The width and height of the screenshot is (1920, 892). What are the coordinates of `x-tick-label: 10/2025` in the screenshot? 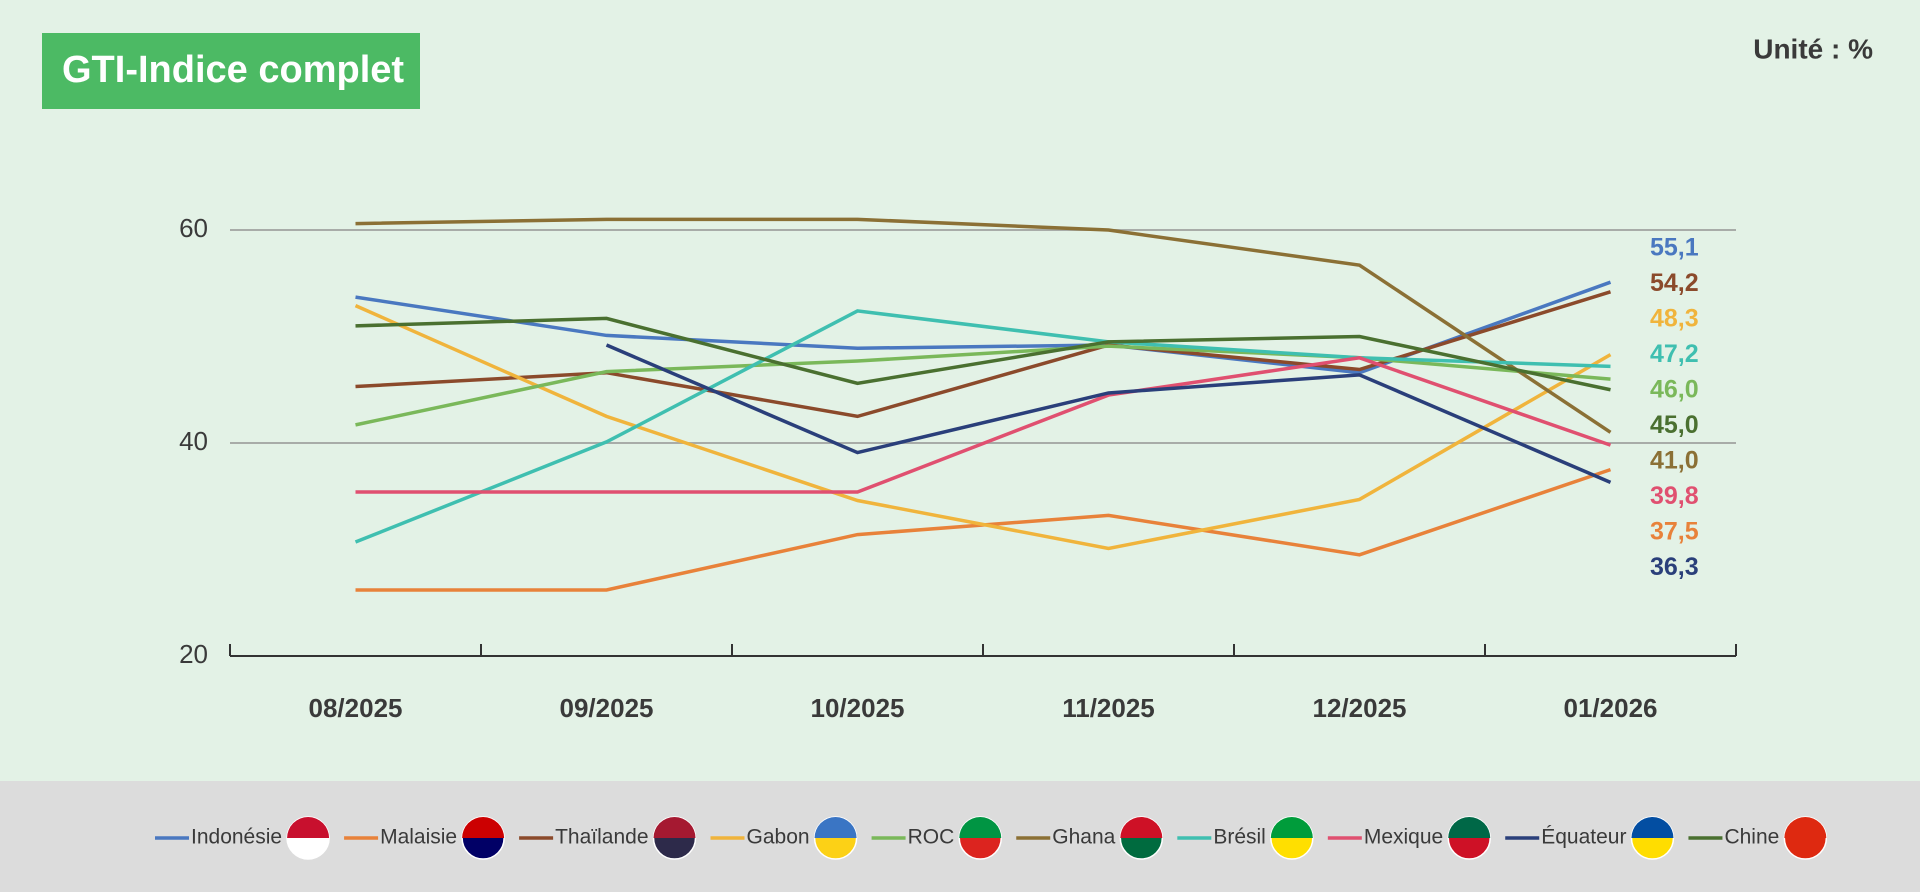 It's located at (858, 708).